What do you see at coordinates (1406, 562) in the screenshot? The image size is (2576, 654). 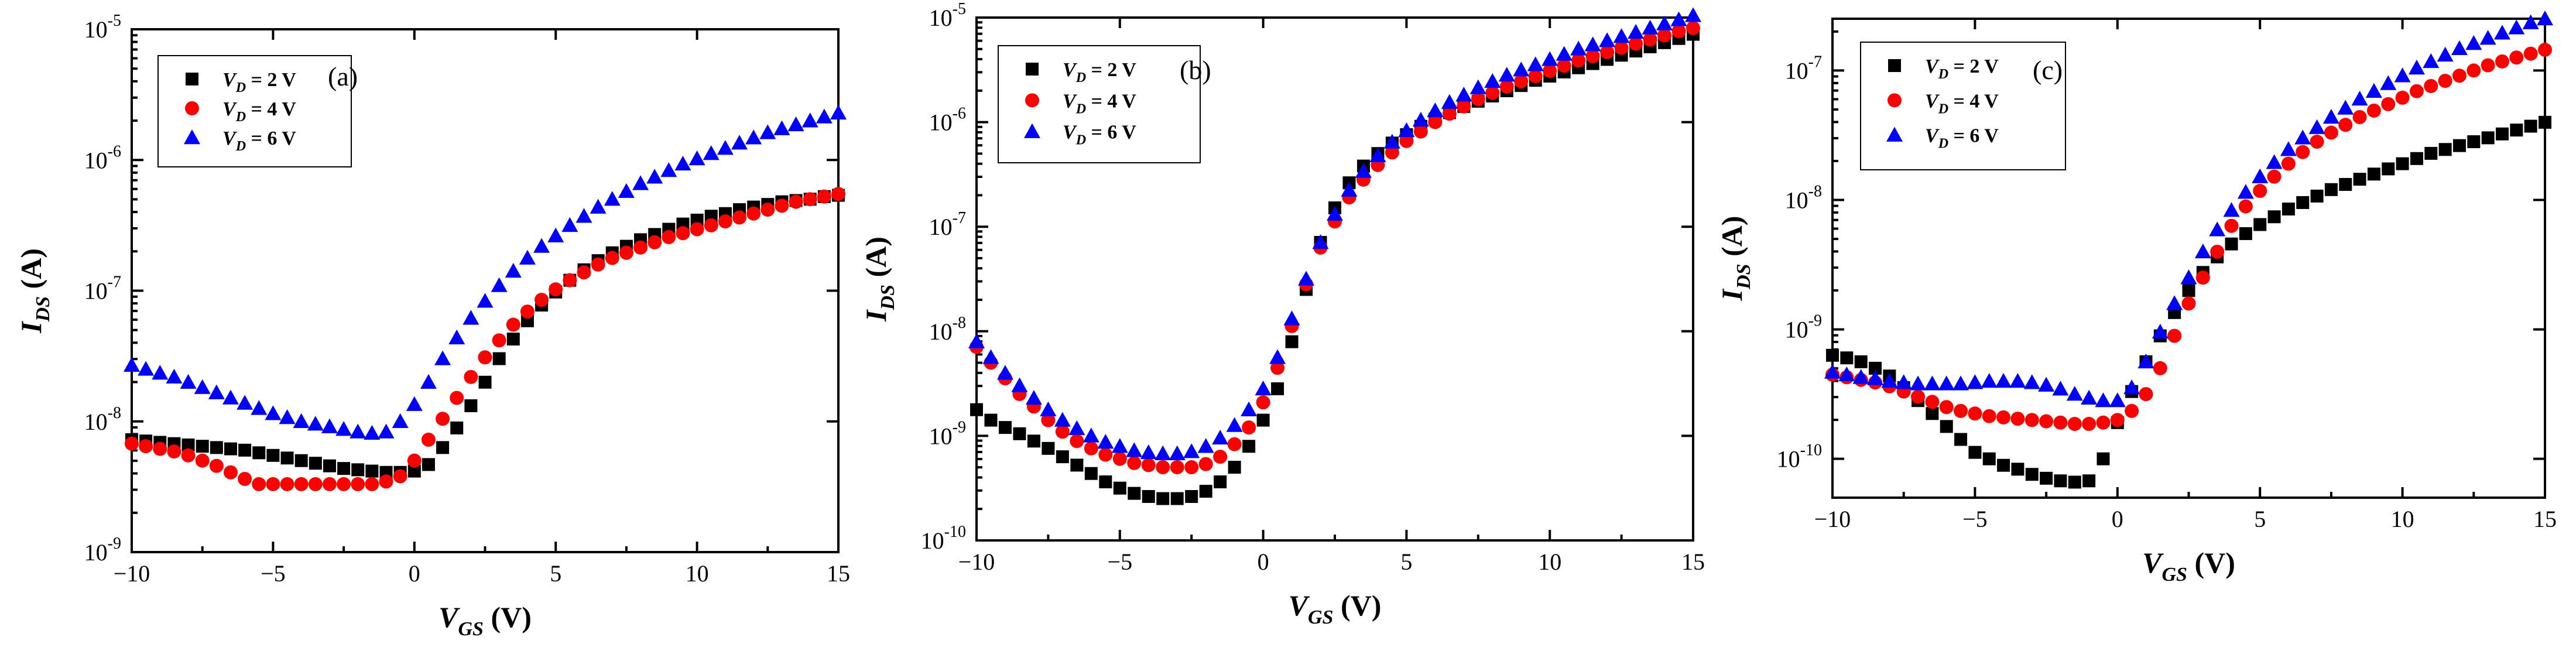 I see `x-tick-label: 5` at bounding box center [1406, 562].